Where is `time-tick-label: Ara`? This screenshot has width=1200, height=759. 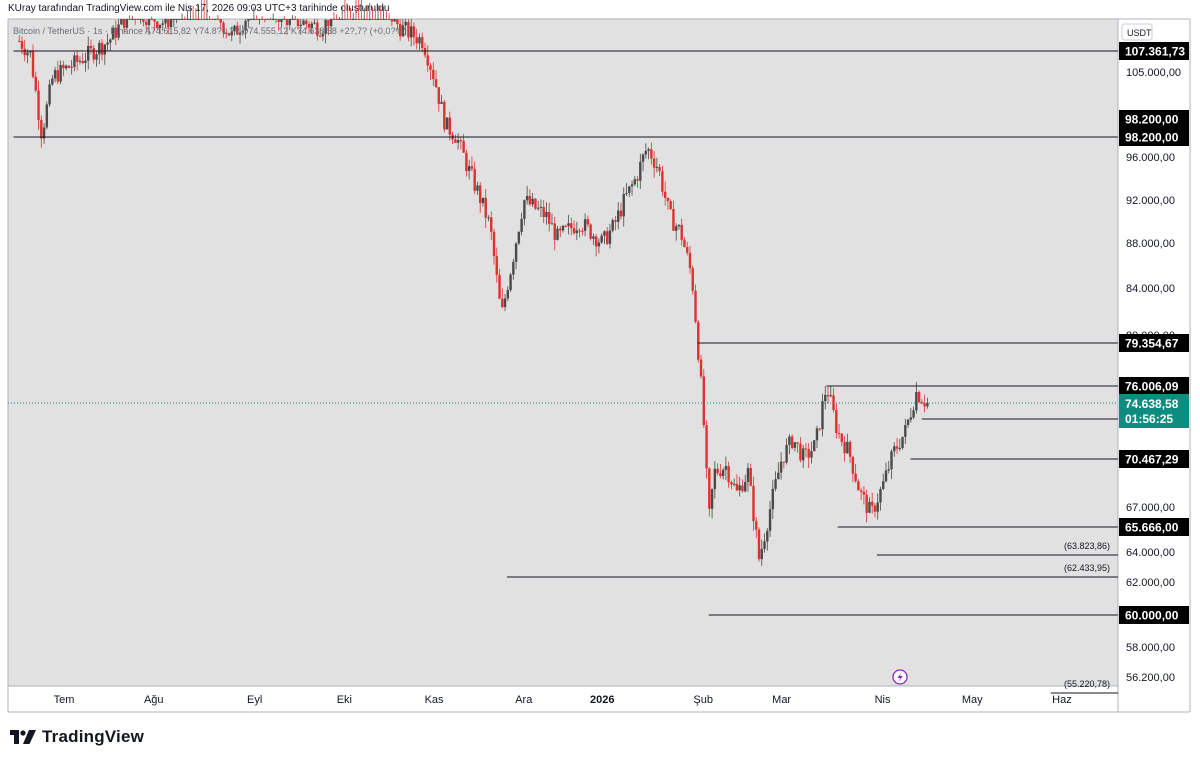
time-tick-label: Ara is located at coordinates (524, 700).